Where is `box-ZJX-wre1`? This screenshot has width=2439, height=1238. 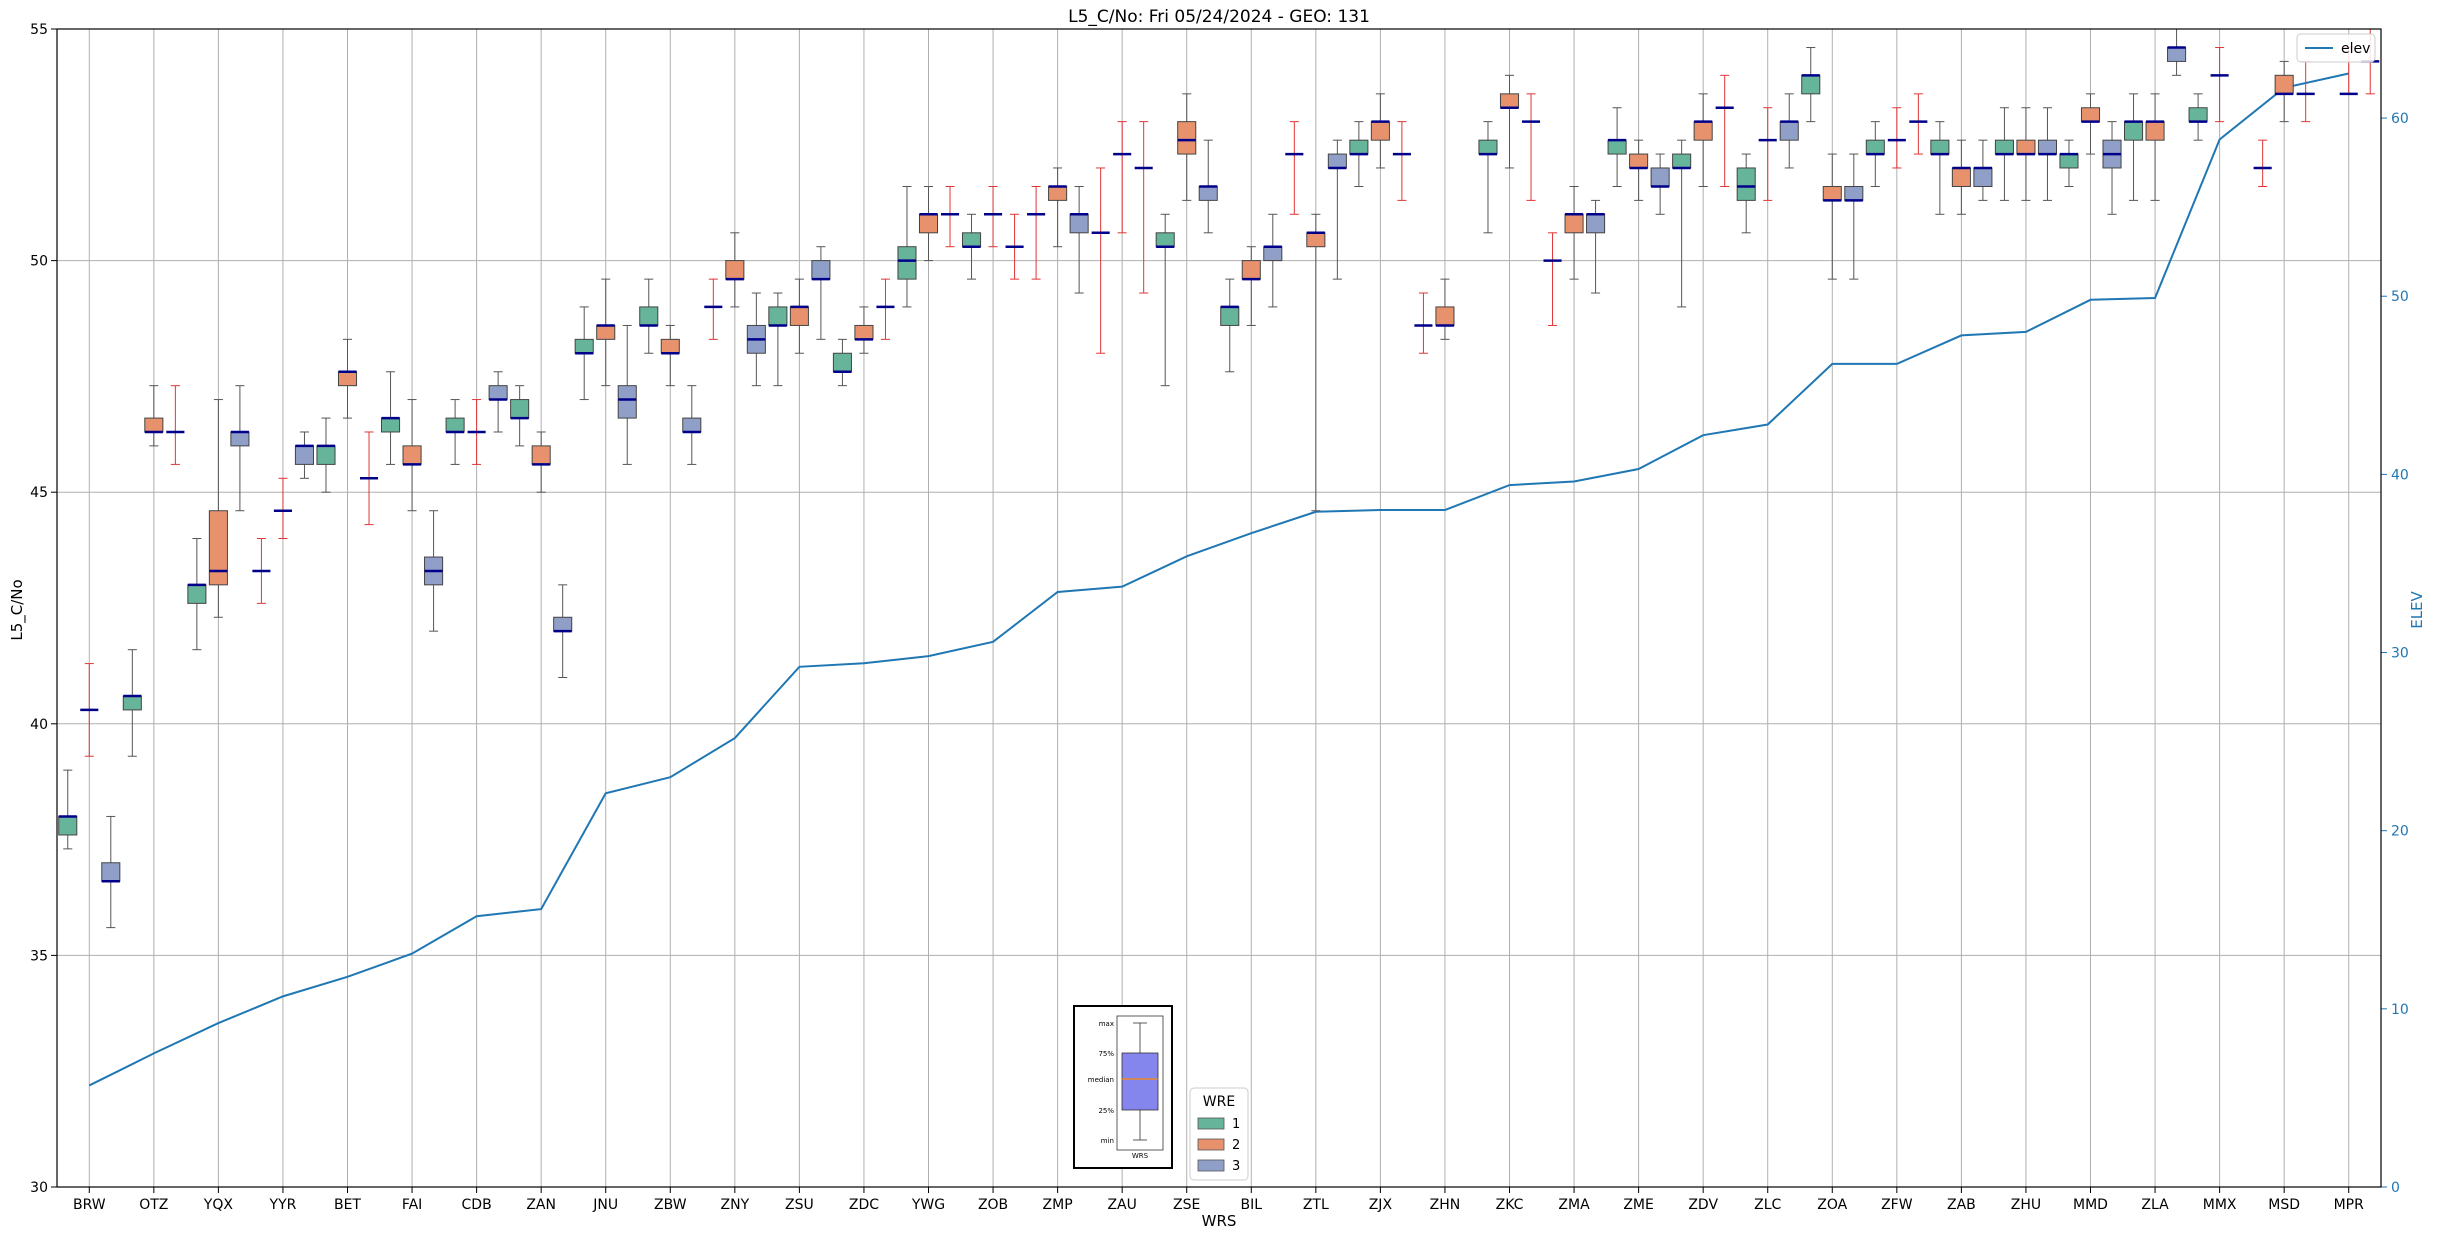 box-ZJX-wre1 is located at coordinates (1359, 154).